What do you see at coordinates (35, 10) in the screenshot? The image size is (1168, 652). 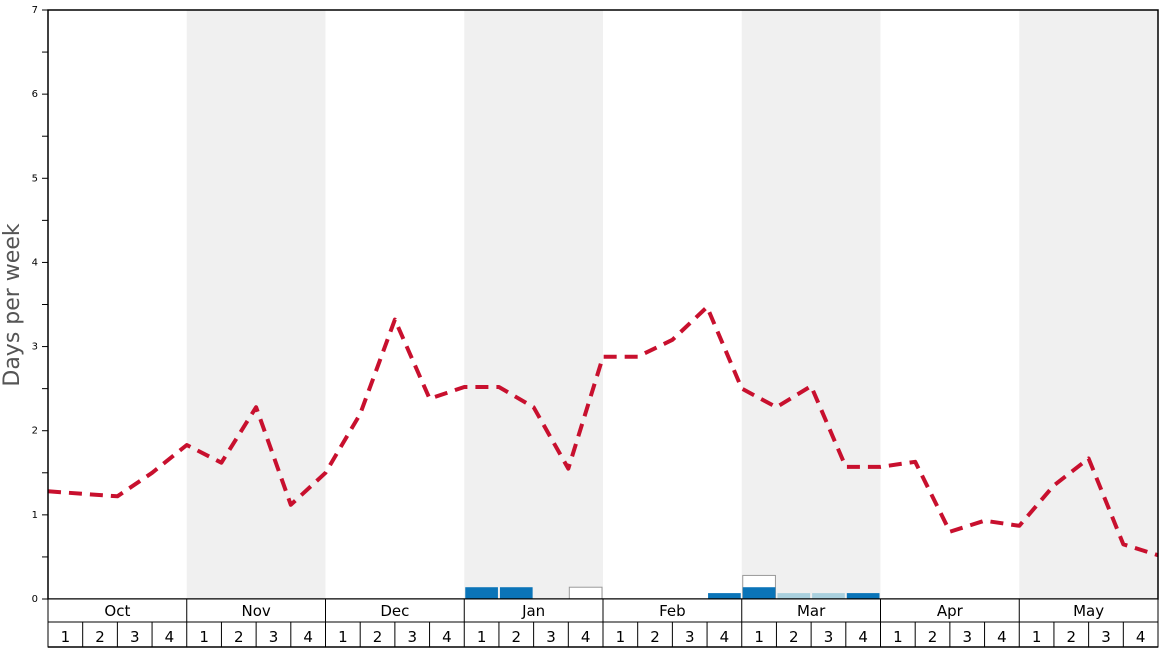 I see `y-tick-label: 7` at bounding box center [35, 10].